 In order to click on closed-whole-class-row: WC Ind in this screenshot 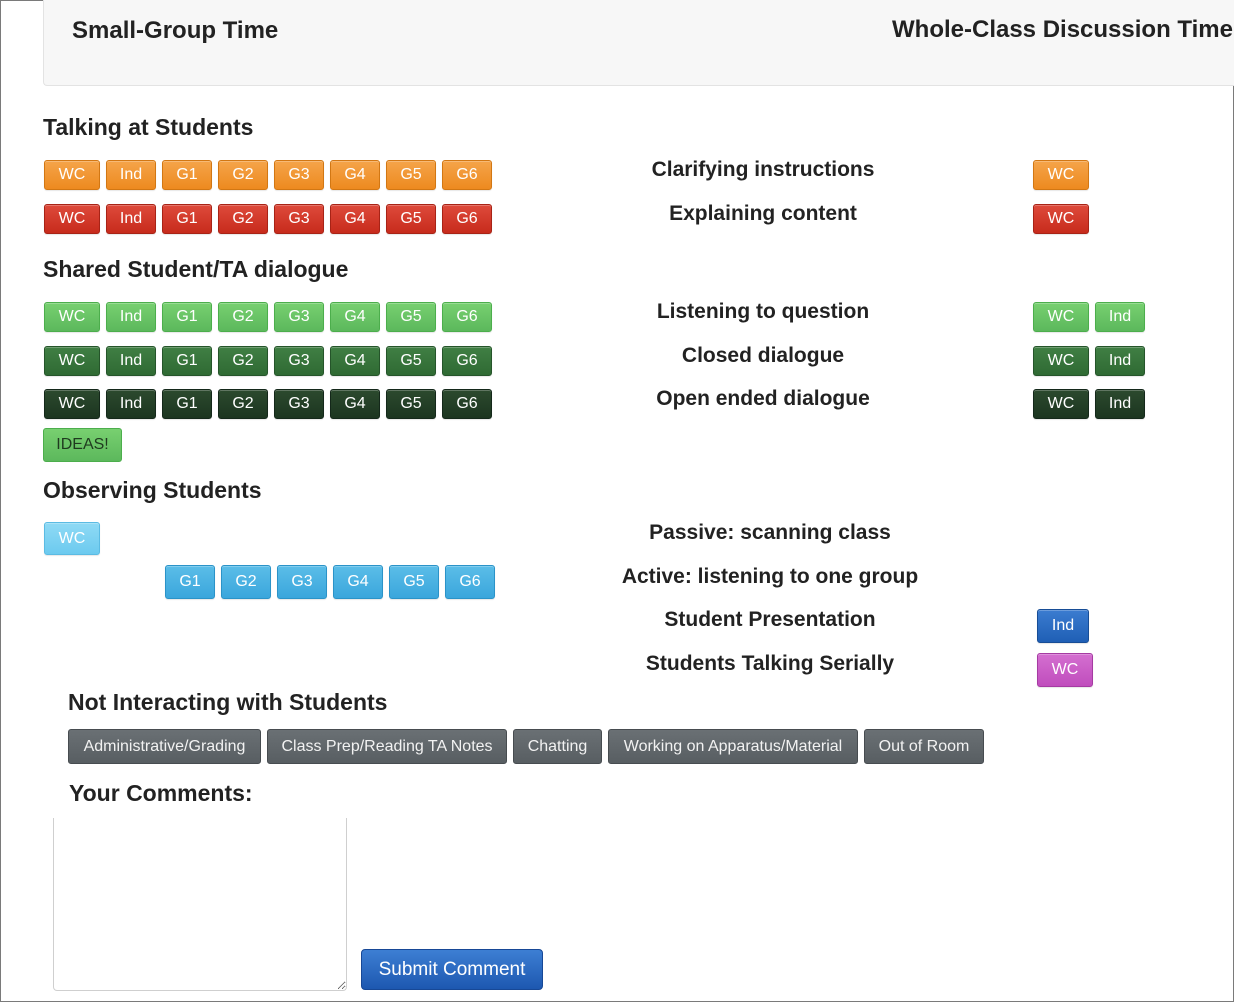, I will do `click(1089, 361)`.